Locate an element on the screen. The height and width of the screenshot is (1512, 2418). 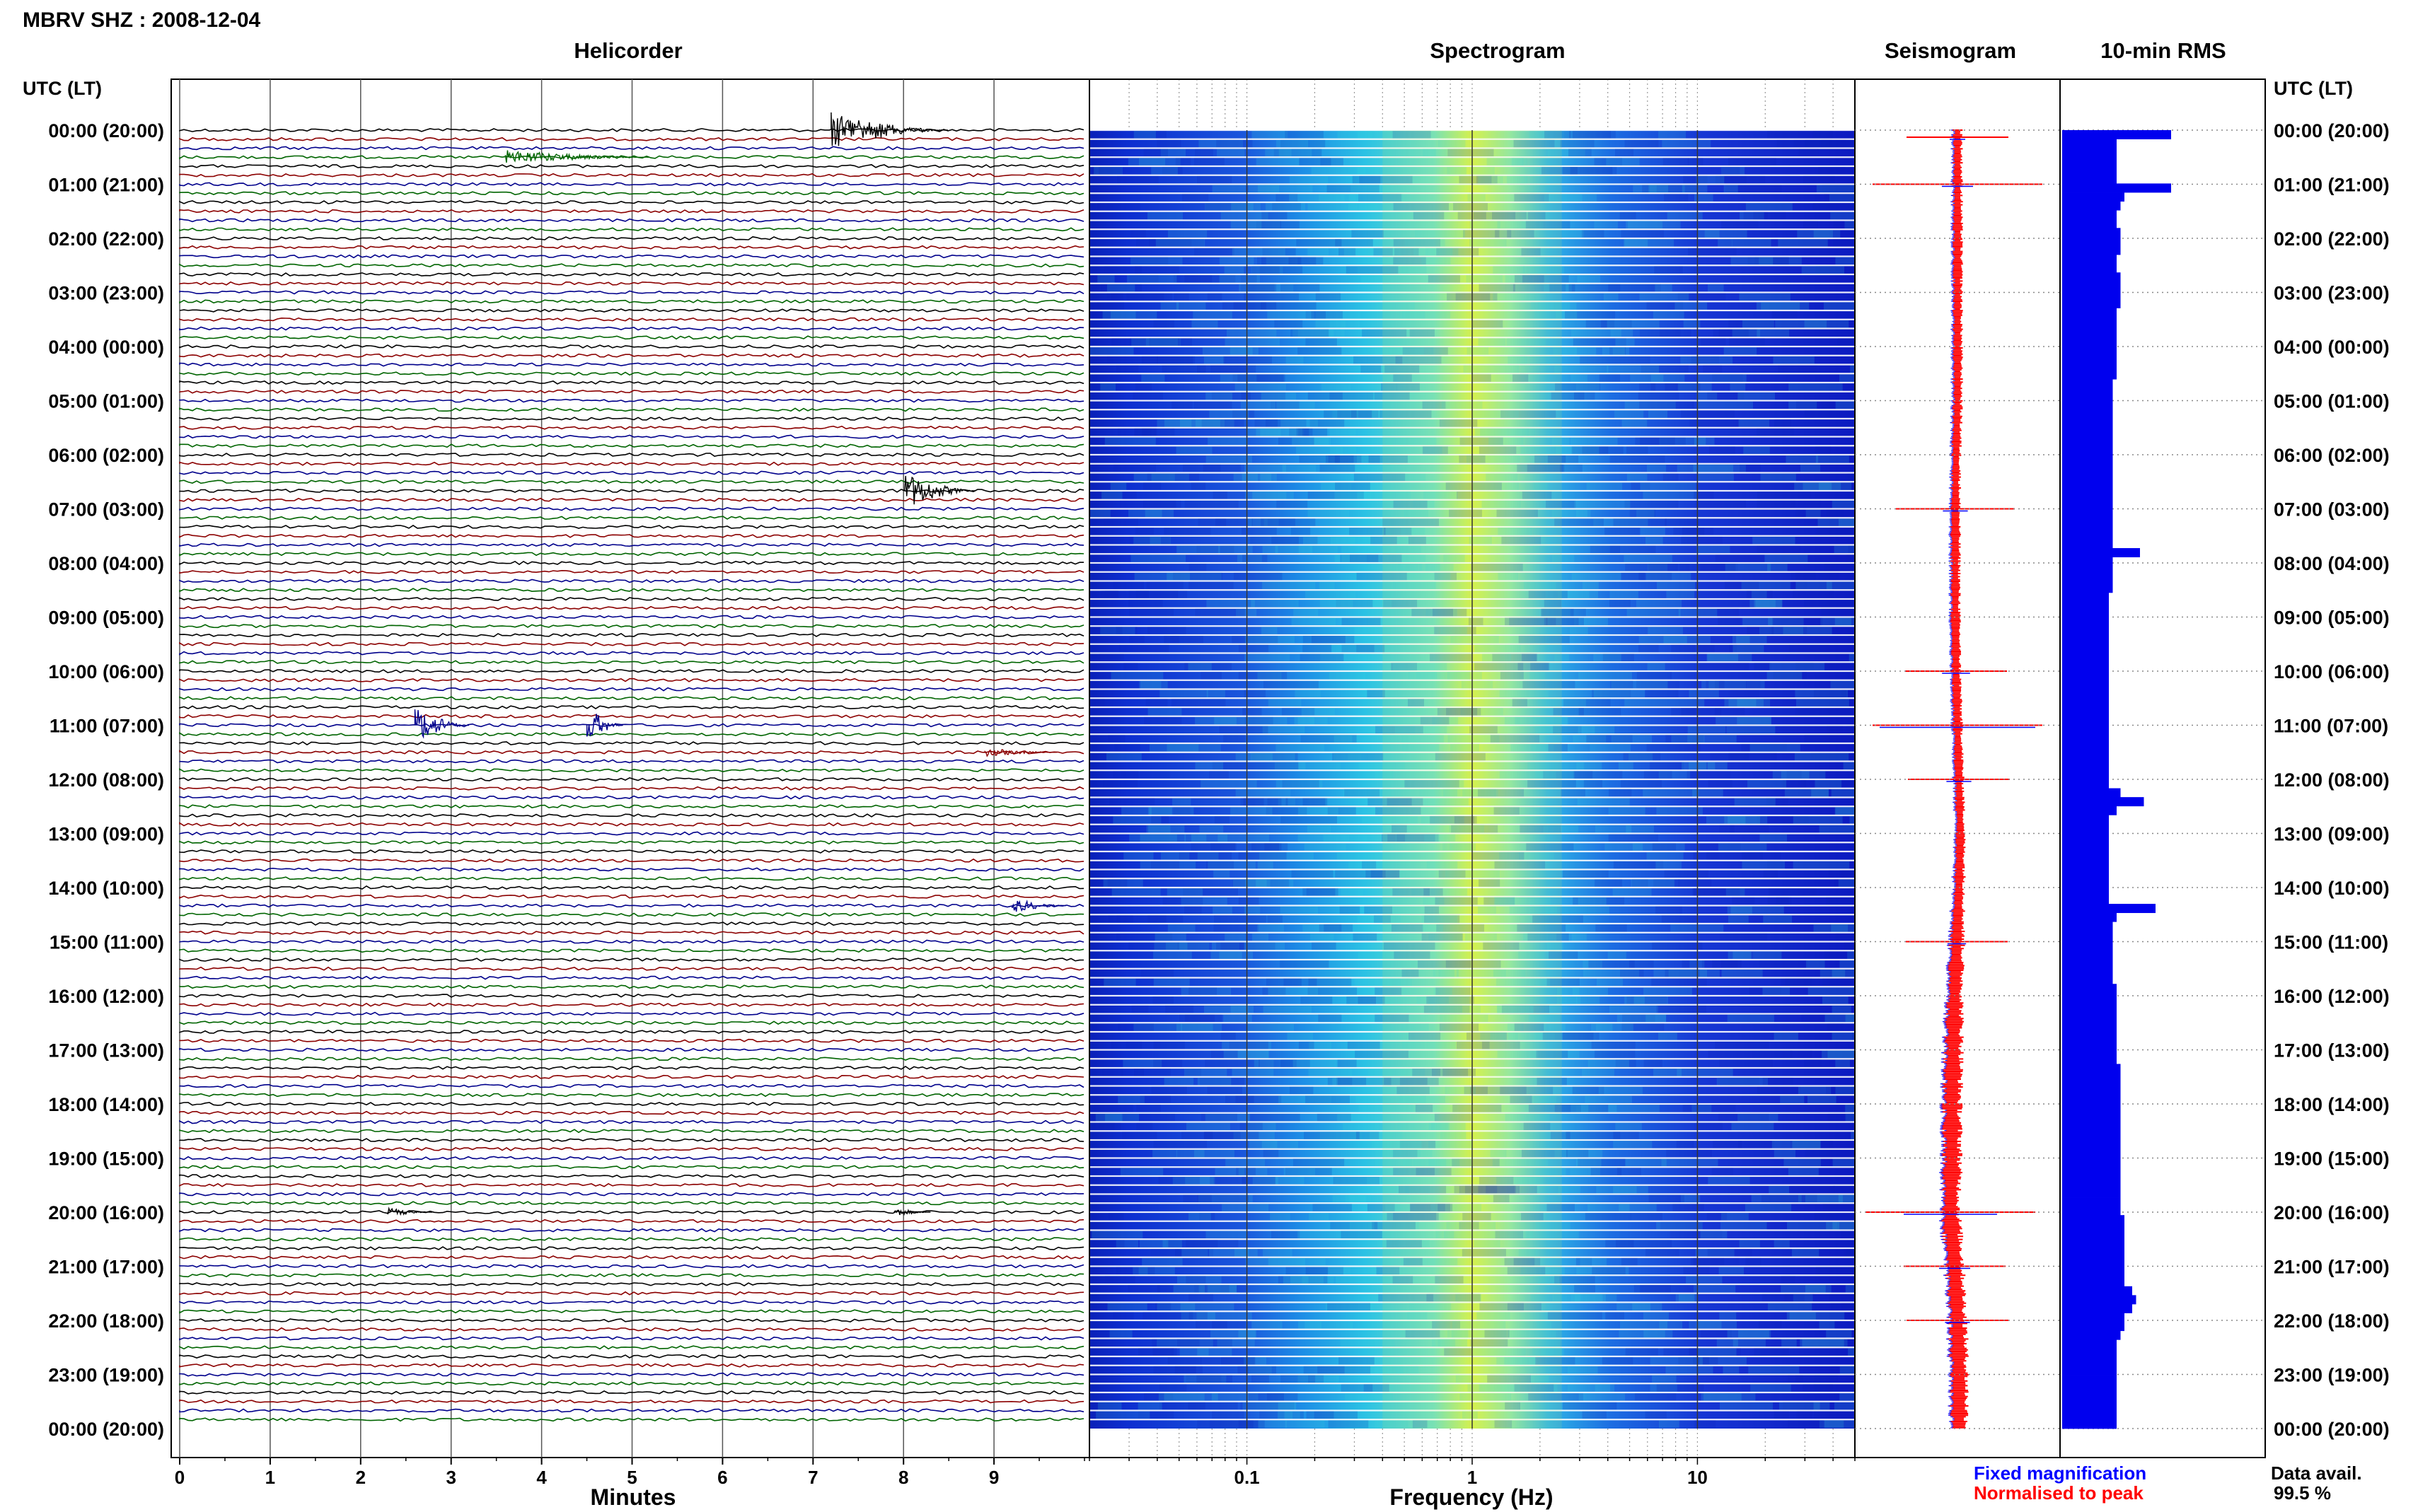
time-label-right: 03:00 (23:00) is located at coordinates (2332, 293).